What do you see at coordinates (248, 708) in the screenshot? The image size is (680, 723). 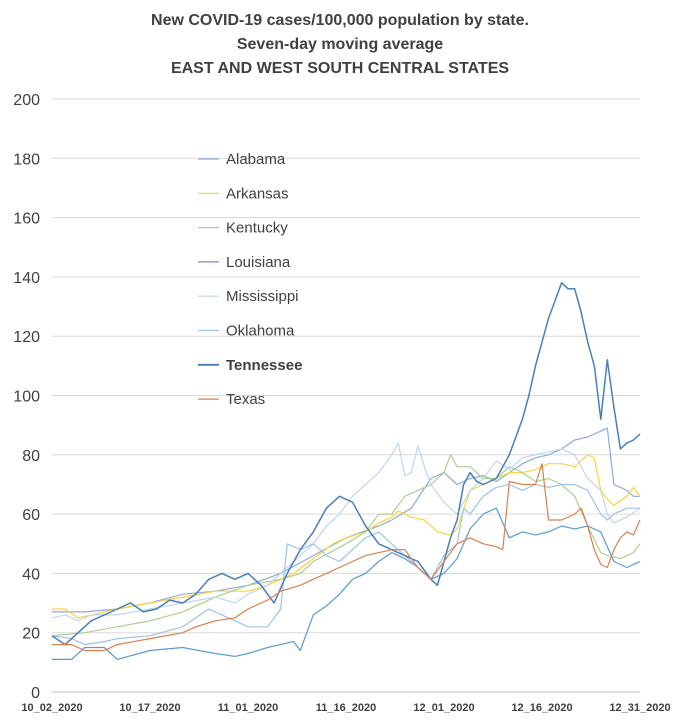 I see `x-tick-label-2: 11_01_2020` at bounding box center [248, 708].